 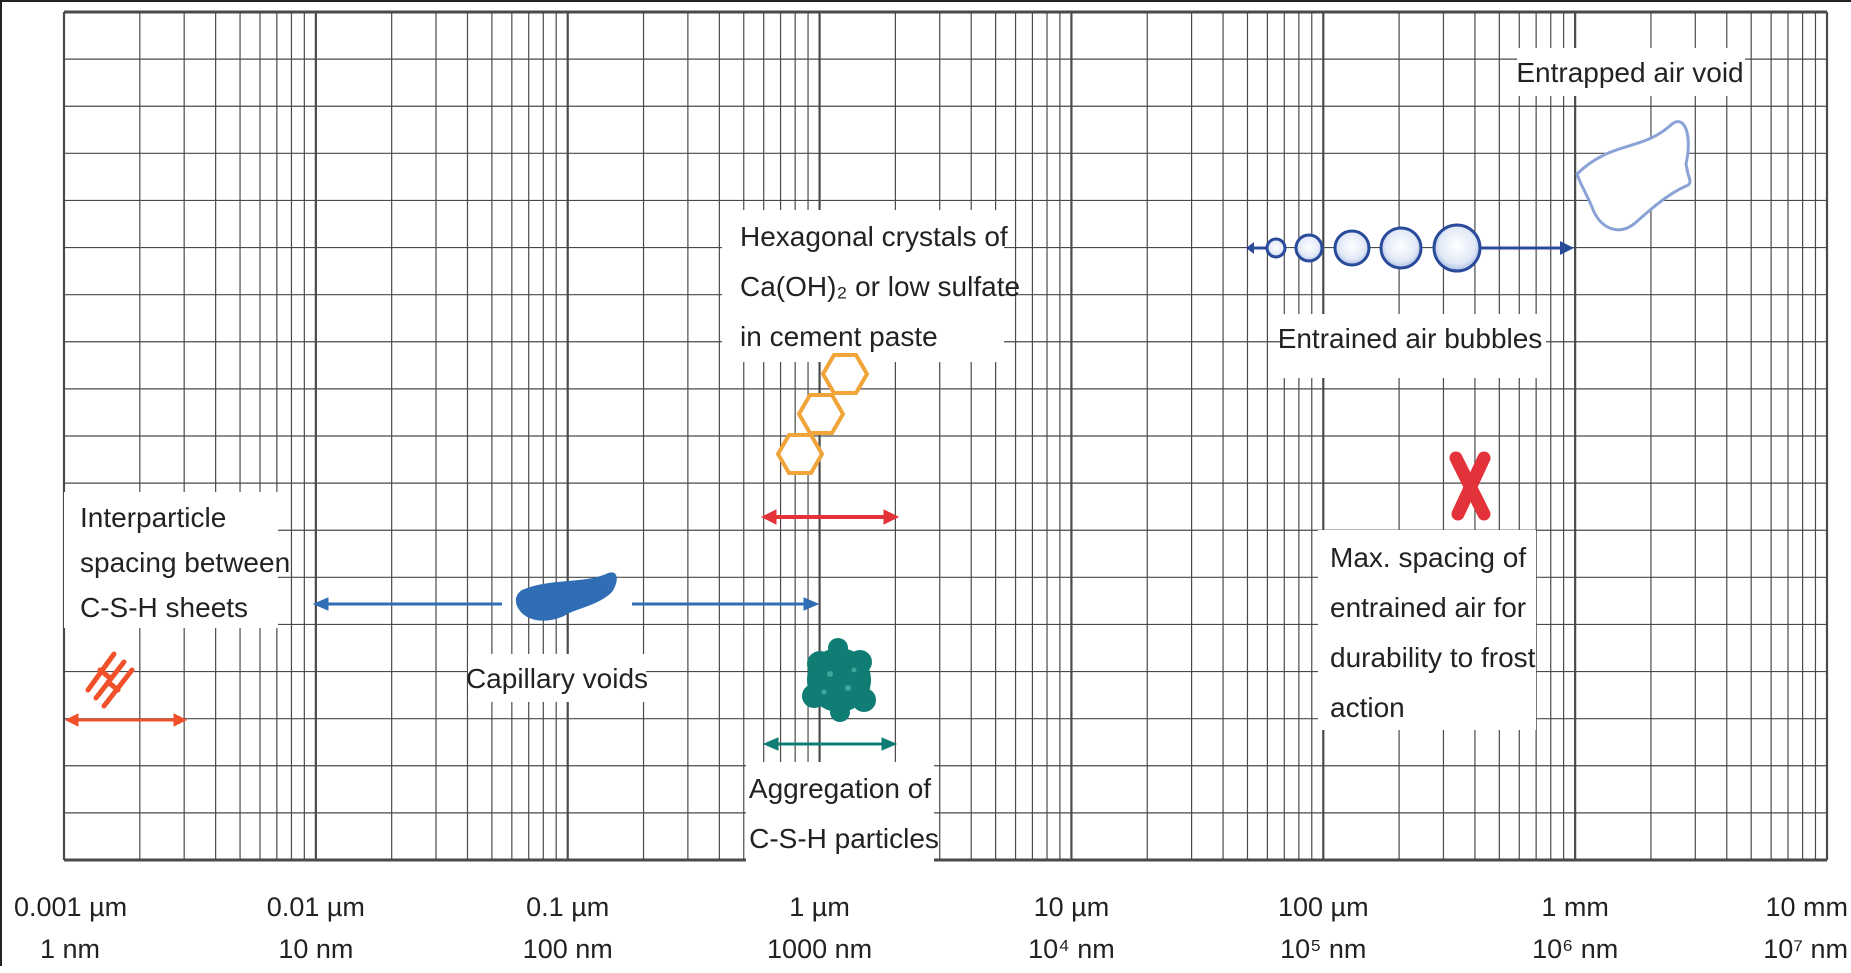 What do you see at coordinates (839, 336) in the screenshot?
I see `hex-label-line3: in cement paste` at bounding box center [839, 336].